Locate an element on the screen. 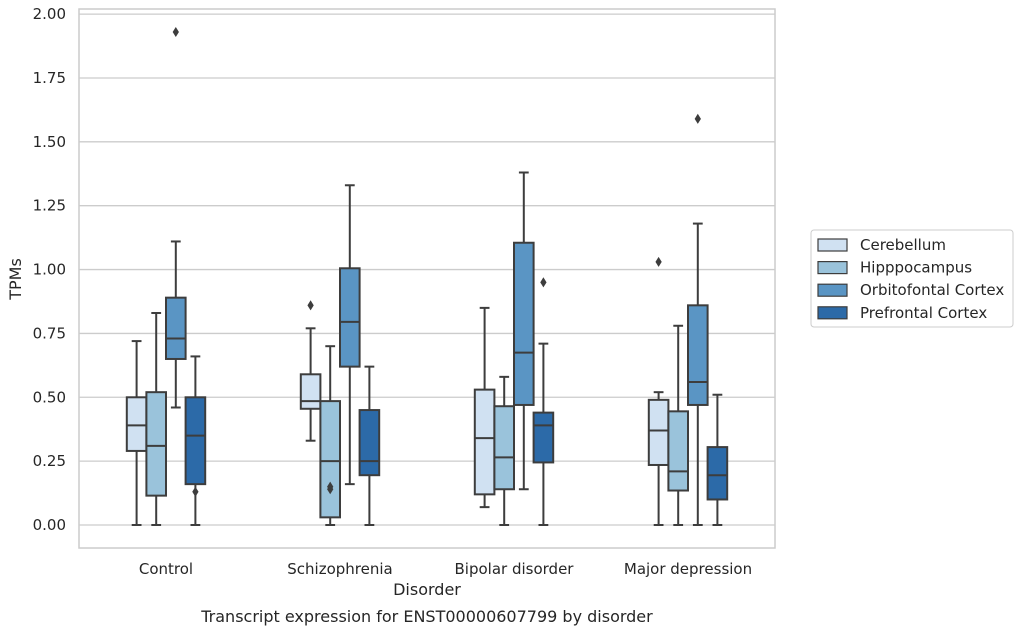  y-tick-label: 1.00 is located at coordinates (49, 270).